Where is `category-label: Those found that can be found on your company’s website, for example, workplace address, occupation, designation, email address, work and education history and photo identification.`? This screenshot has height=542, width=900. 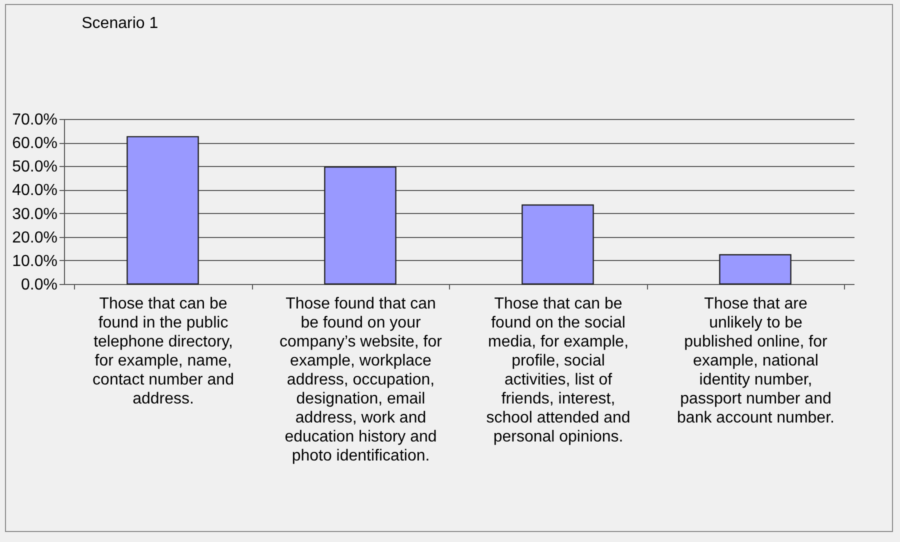
category-label: Those found that can be found on your company’s website, for example, workplace address, occupation, designation, email address, work and education history and photo identification. is located at coordinates (361, 380).